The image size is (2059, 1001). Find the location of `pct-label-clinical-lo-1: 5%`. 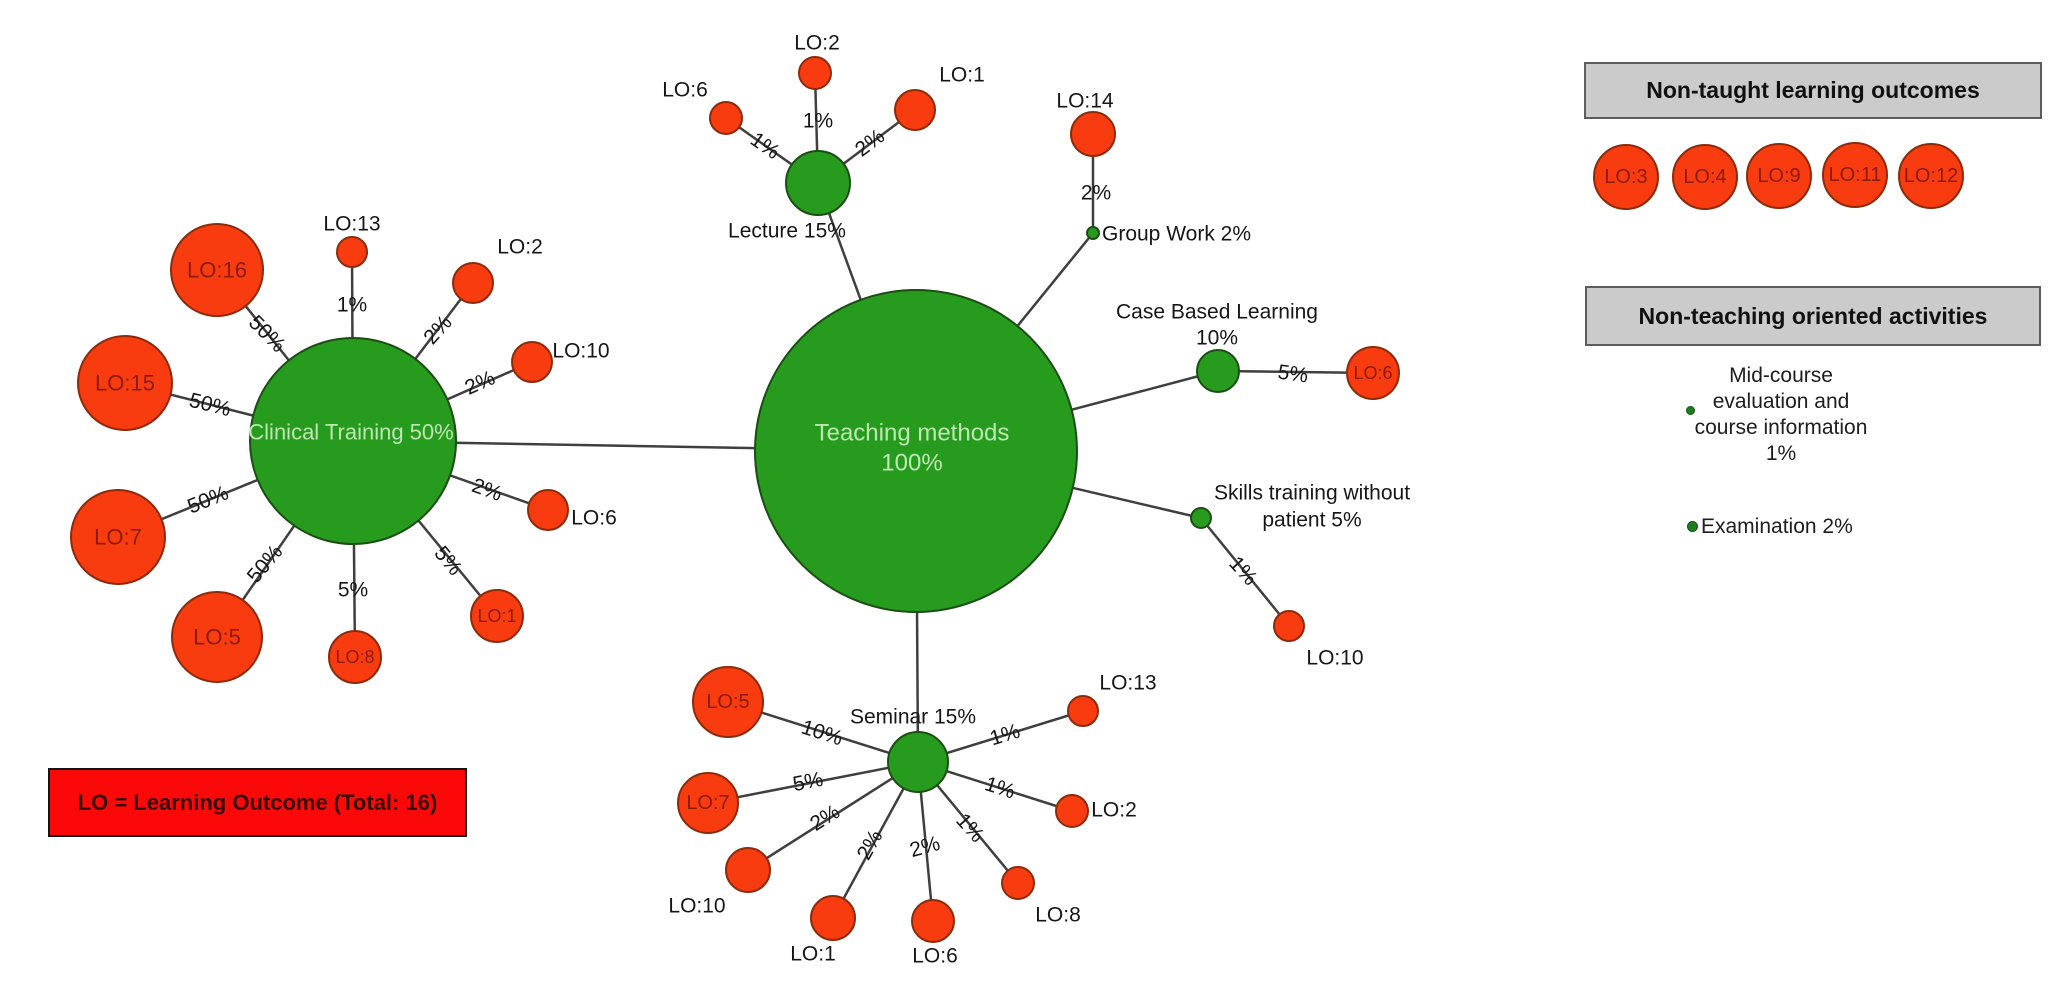

pct-label-clinical-lo-1: 5% is located at coordinates (447, 561).